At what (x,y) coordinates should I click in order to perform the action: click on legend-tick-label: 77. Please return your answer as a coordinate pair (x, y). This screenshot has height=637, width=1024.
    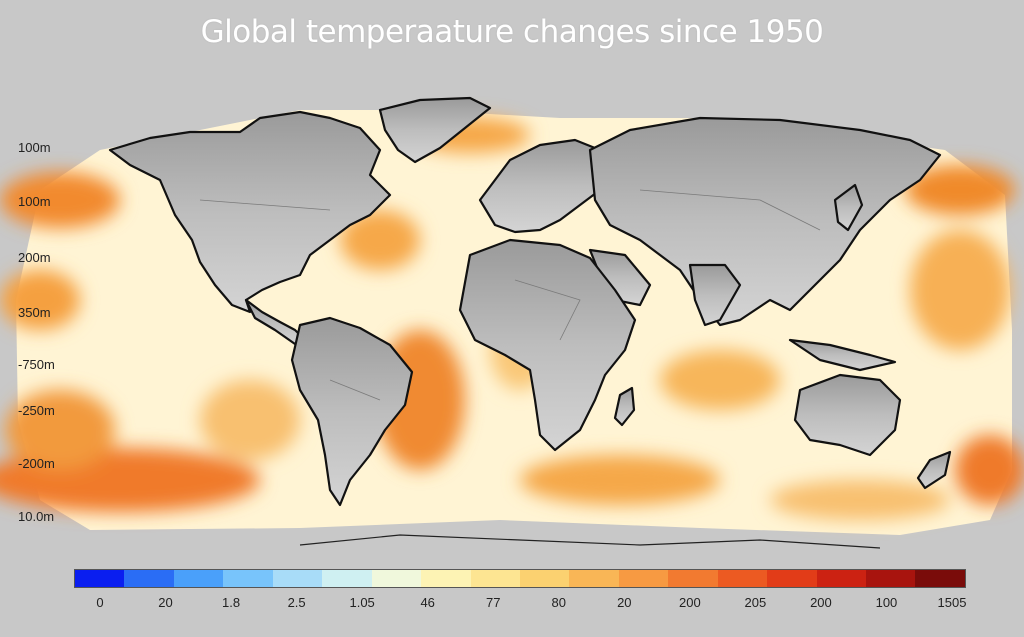
    Looking at the image, I should click on (493, 602).